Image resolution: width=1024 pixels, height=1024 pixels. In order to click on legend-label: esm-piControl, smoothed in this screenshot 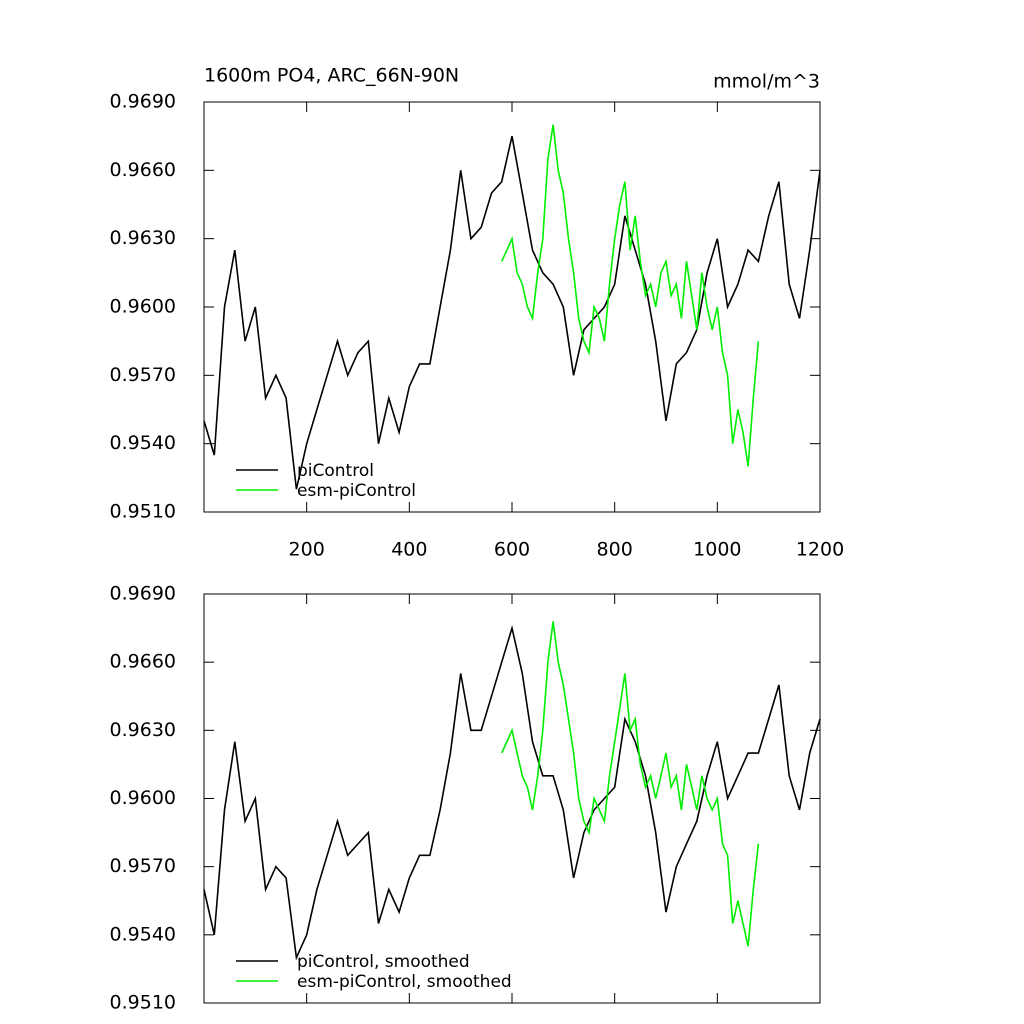, I will do `click(404, 982)`.